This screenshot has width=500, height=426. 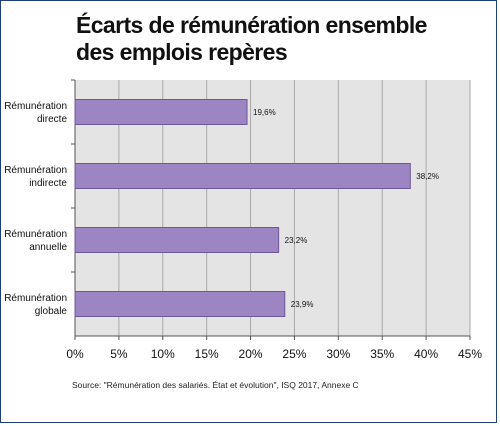 What do you see at coordinates (75, 354) in the screenshot?
I see `x-tick-label: 0%` at bounding box center [75, 354].